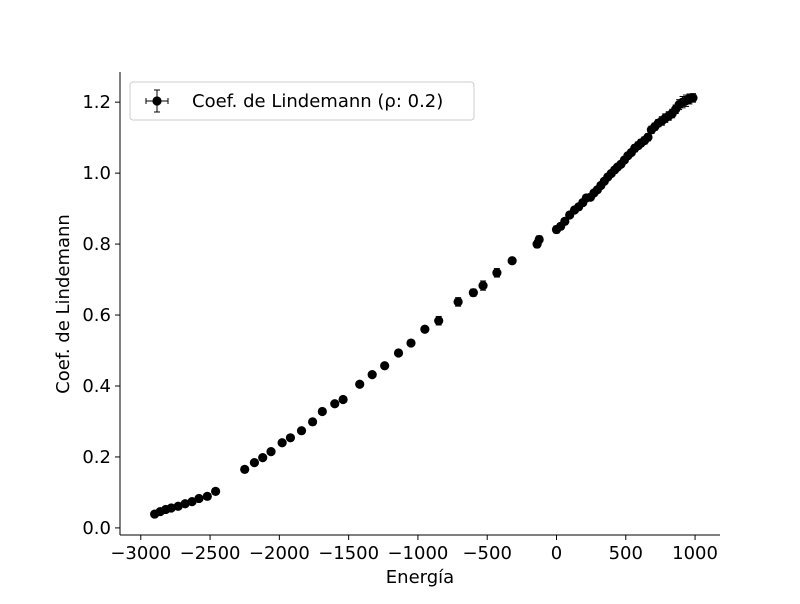 The width and height of the screenshot is (800, 604). Describe the element at coordinates (63, 304) in the screenshot. I see `y-axis-title: Coef. de Lindemann` at that location.